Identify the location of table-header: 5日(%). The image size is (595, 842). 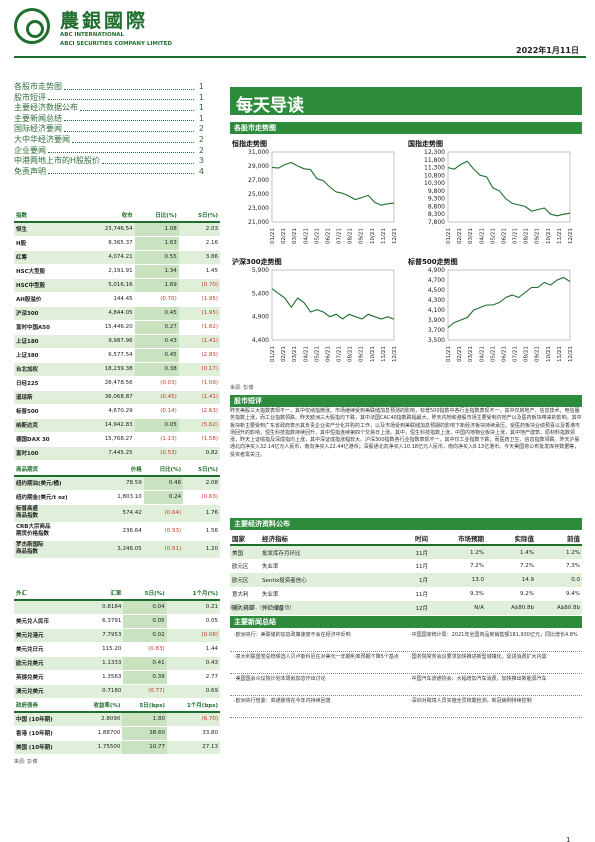
(145, 593).